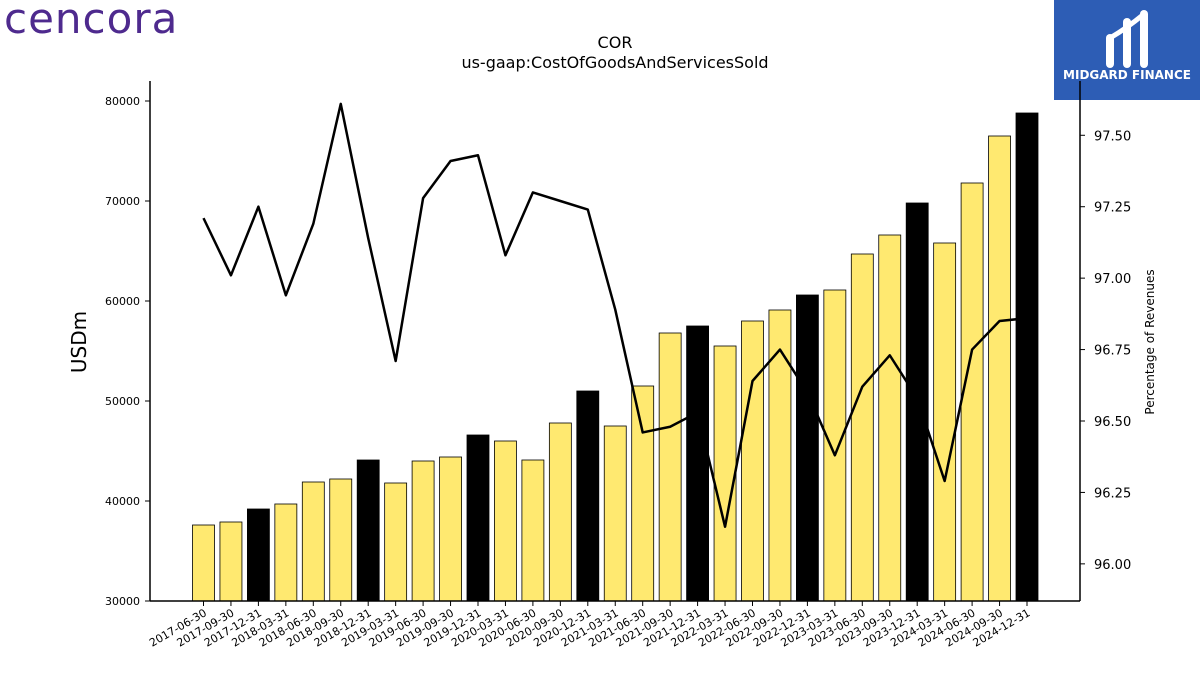 Image resolution: width=1200 pixels, height=675 pixels. I want to click on y2-axis-label: Percentage of Revenues, so click(1150, 341).